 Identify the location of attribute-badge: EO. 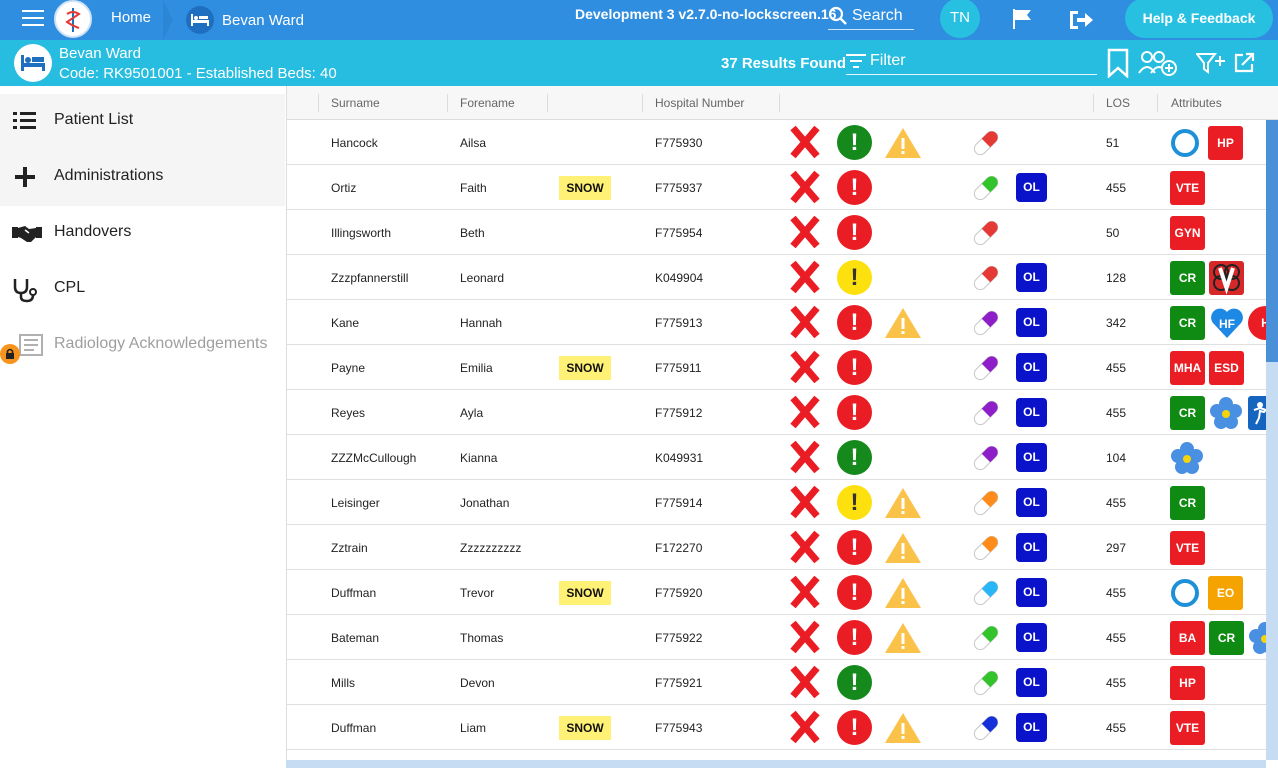
(1225, 593).